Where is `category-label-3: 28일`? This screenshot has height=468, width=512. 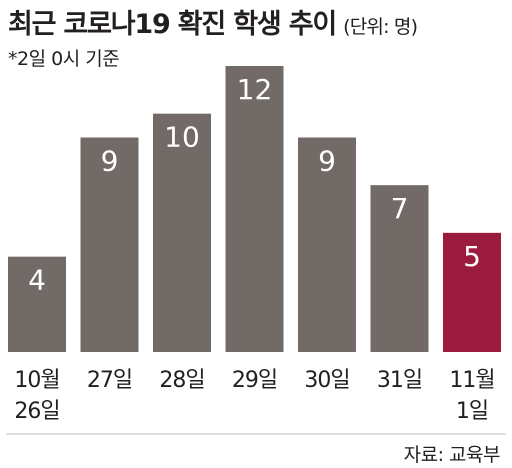 category-label-3: 28일 is located at coordinates (181, 380).